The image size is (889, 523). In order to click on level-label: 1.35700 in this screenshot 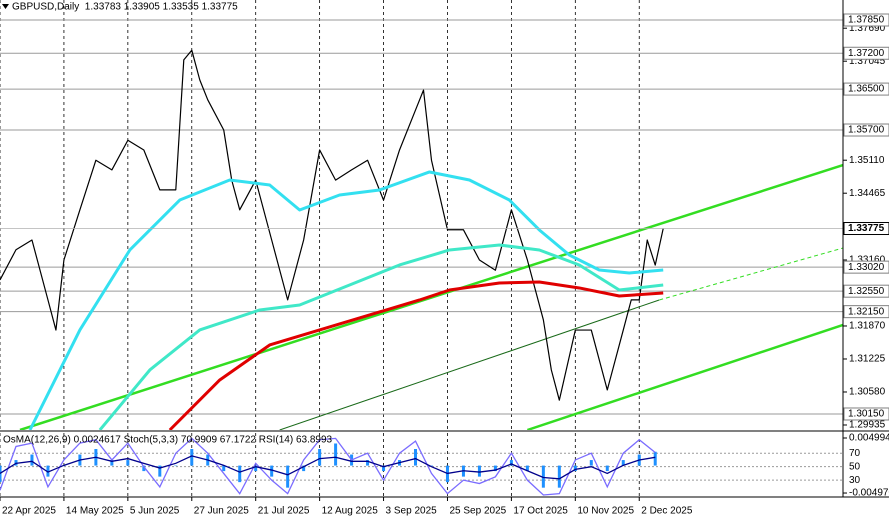, I will do `click(866, 130)`.